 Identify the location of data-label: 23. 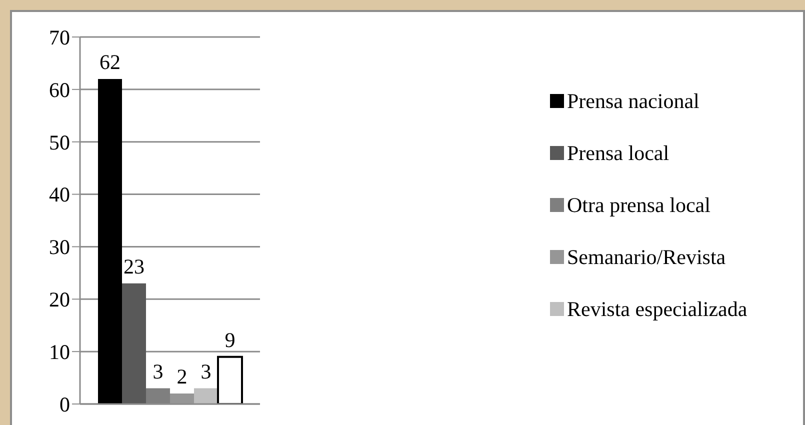
(134, 266).